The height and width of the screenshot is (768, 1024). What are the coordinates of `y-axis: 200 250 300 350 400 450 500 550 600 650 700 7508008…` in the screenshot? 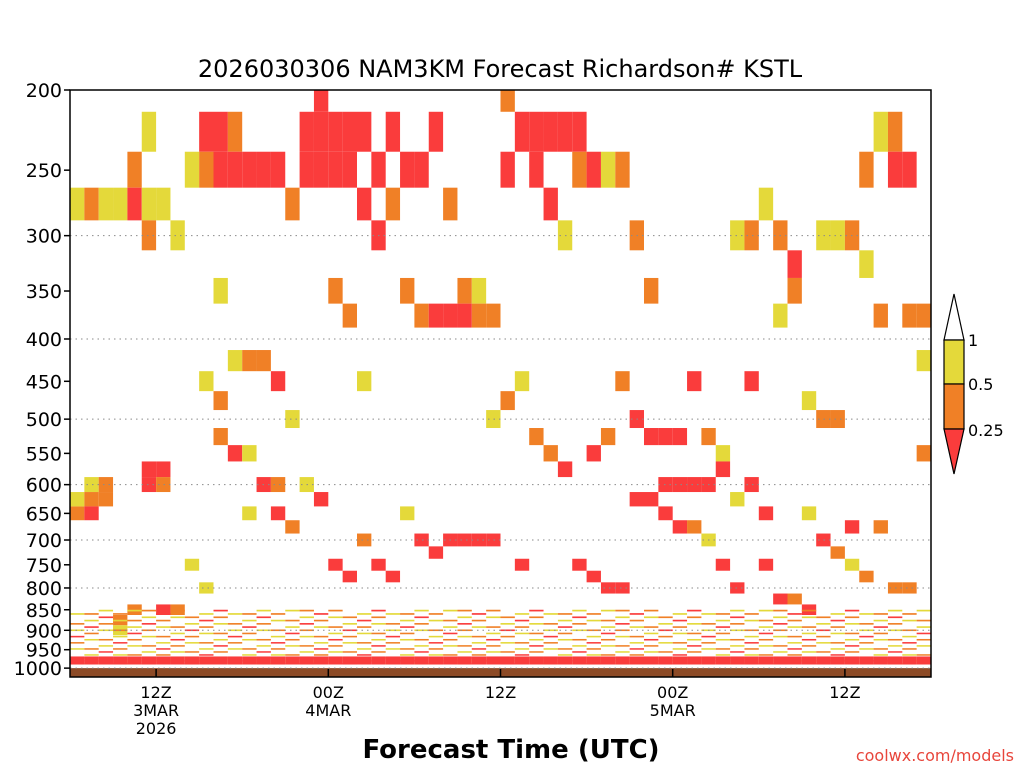 It's located at (42, 380).